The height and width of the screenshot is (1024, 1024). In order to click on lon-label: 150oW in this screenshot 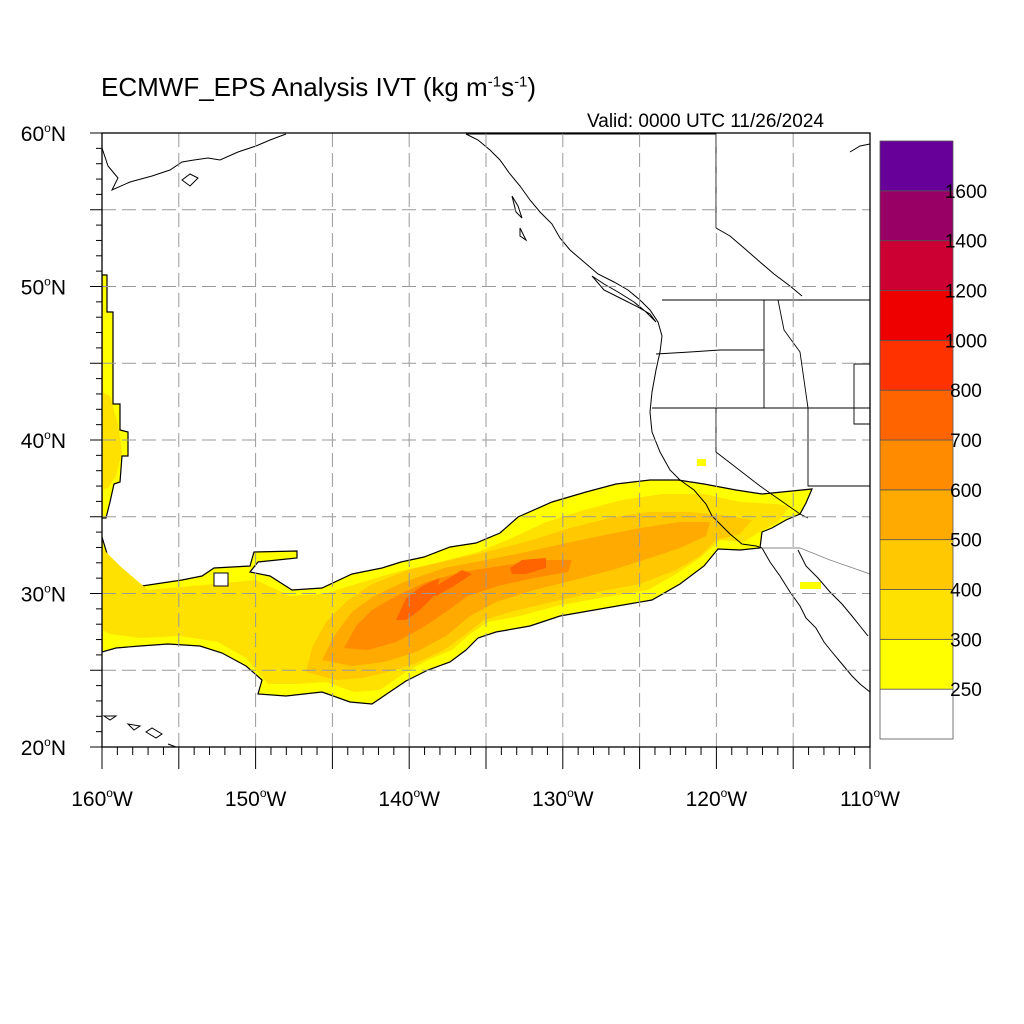, I will do `click(256, 798)`.